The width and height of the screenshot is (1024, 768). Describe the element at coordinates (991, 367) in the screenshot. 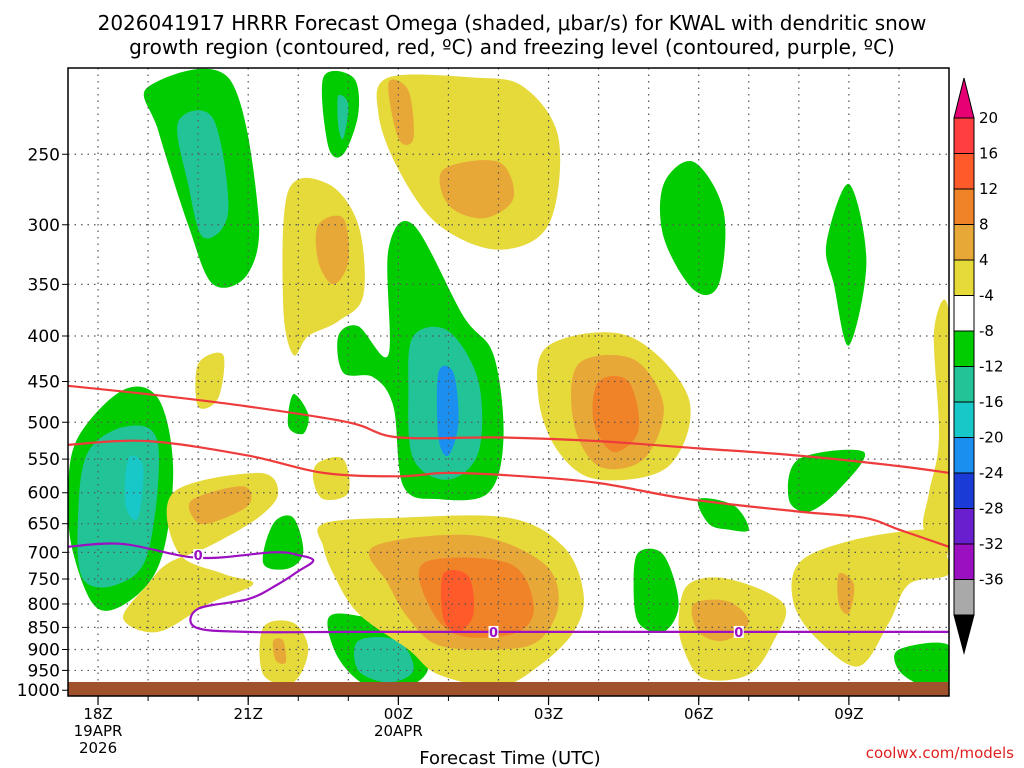

I see `colorbar-label-7: -12` at that location.